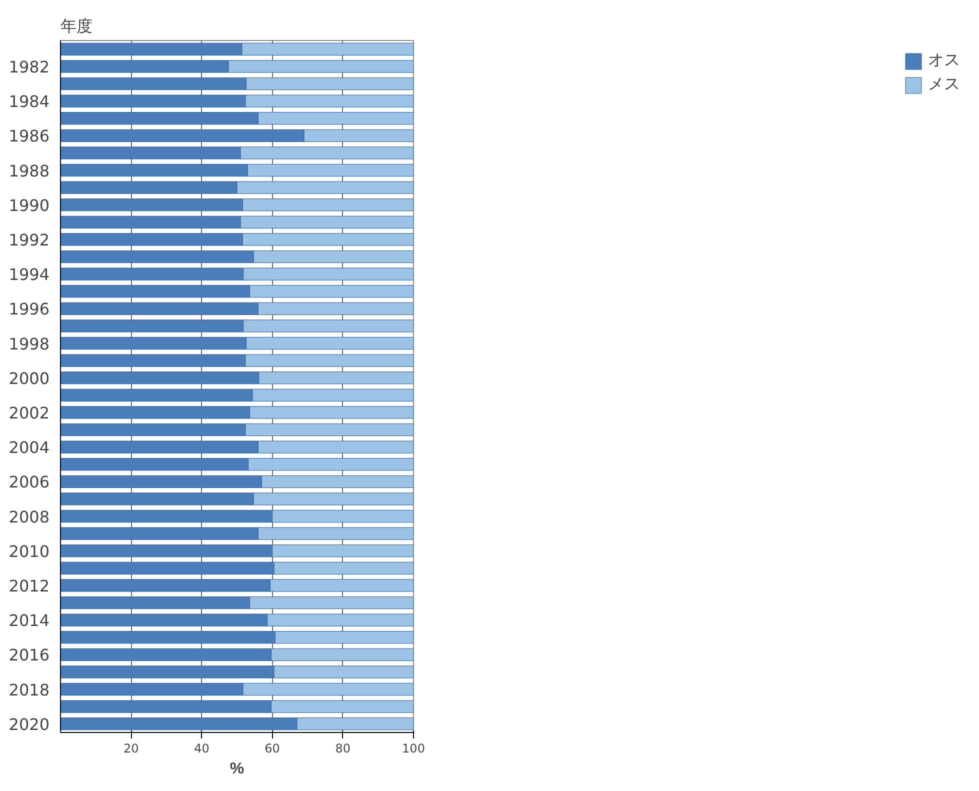 This screenshot has width=979, height=791. What do you see at coordinates (29, 205) in the screenshot?
I see `y-tick-label: 1990` at bounding box center [29, 205].